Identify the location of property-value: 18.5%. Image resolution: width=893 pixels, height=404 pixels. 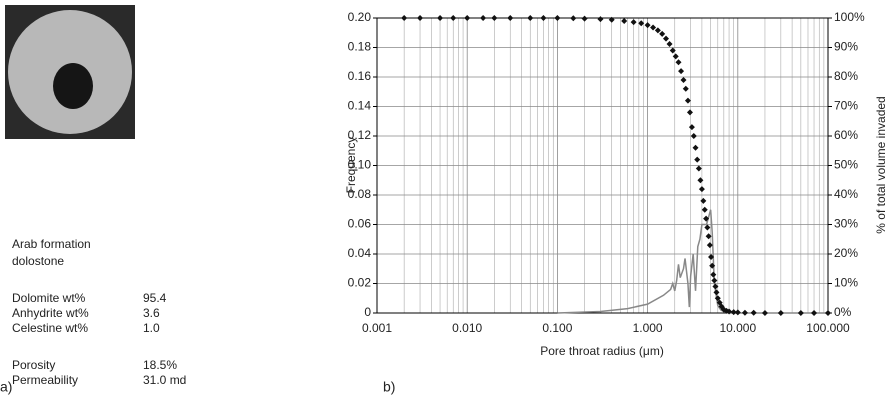
(160, 365).